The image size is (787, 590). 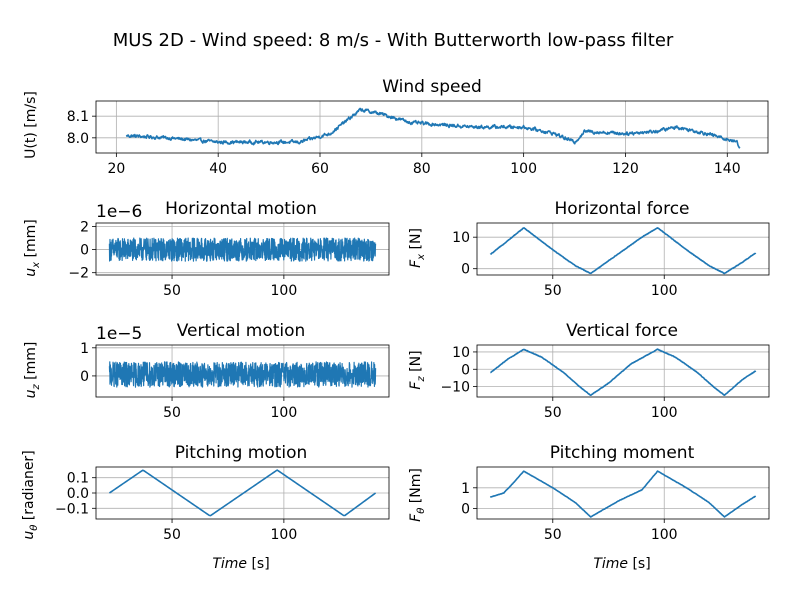 I want to click on chart-vertical-force: Vertical force Fz [N] 50 100 −10 010, so click(x=589, y=371).